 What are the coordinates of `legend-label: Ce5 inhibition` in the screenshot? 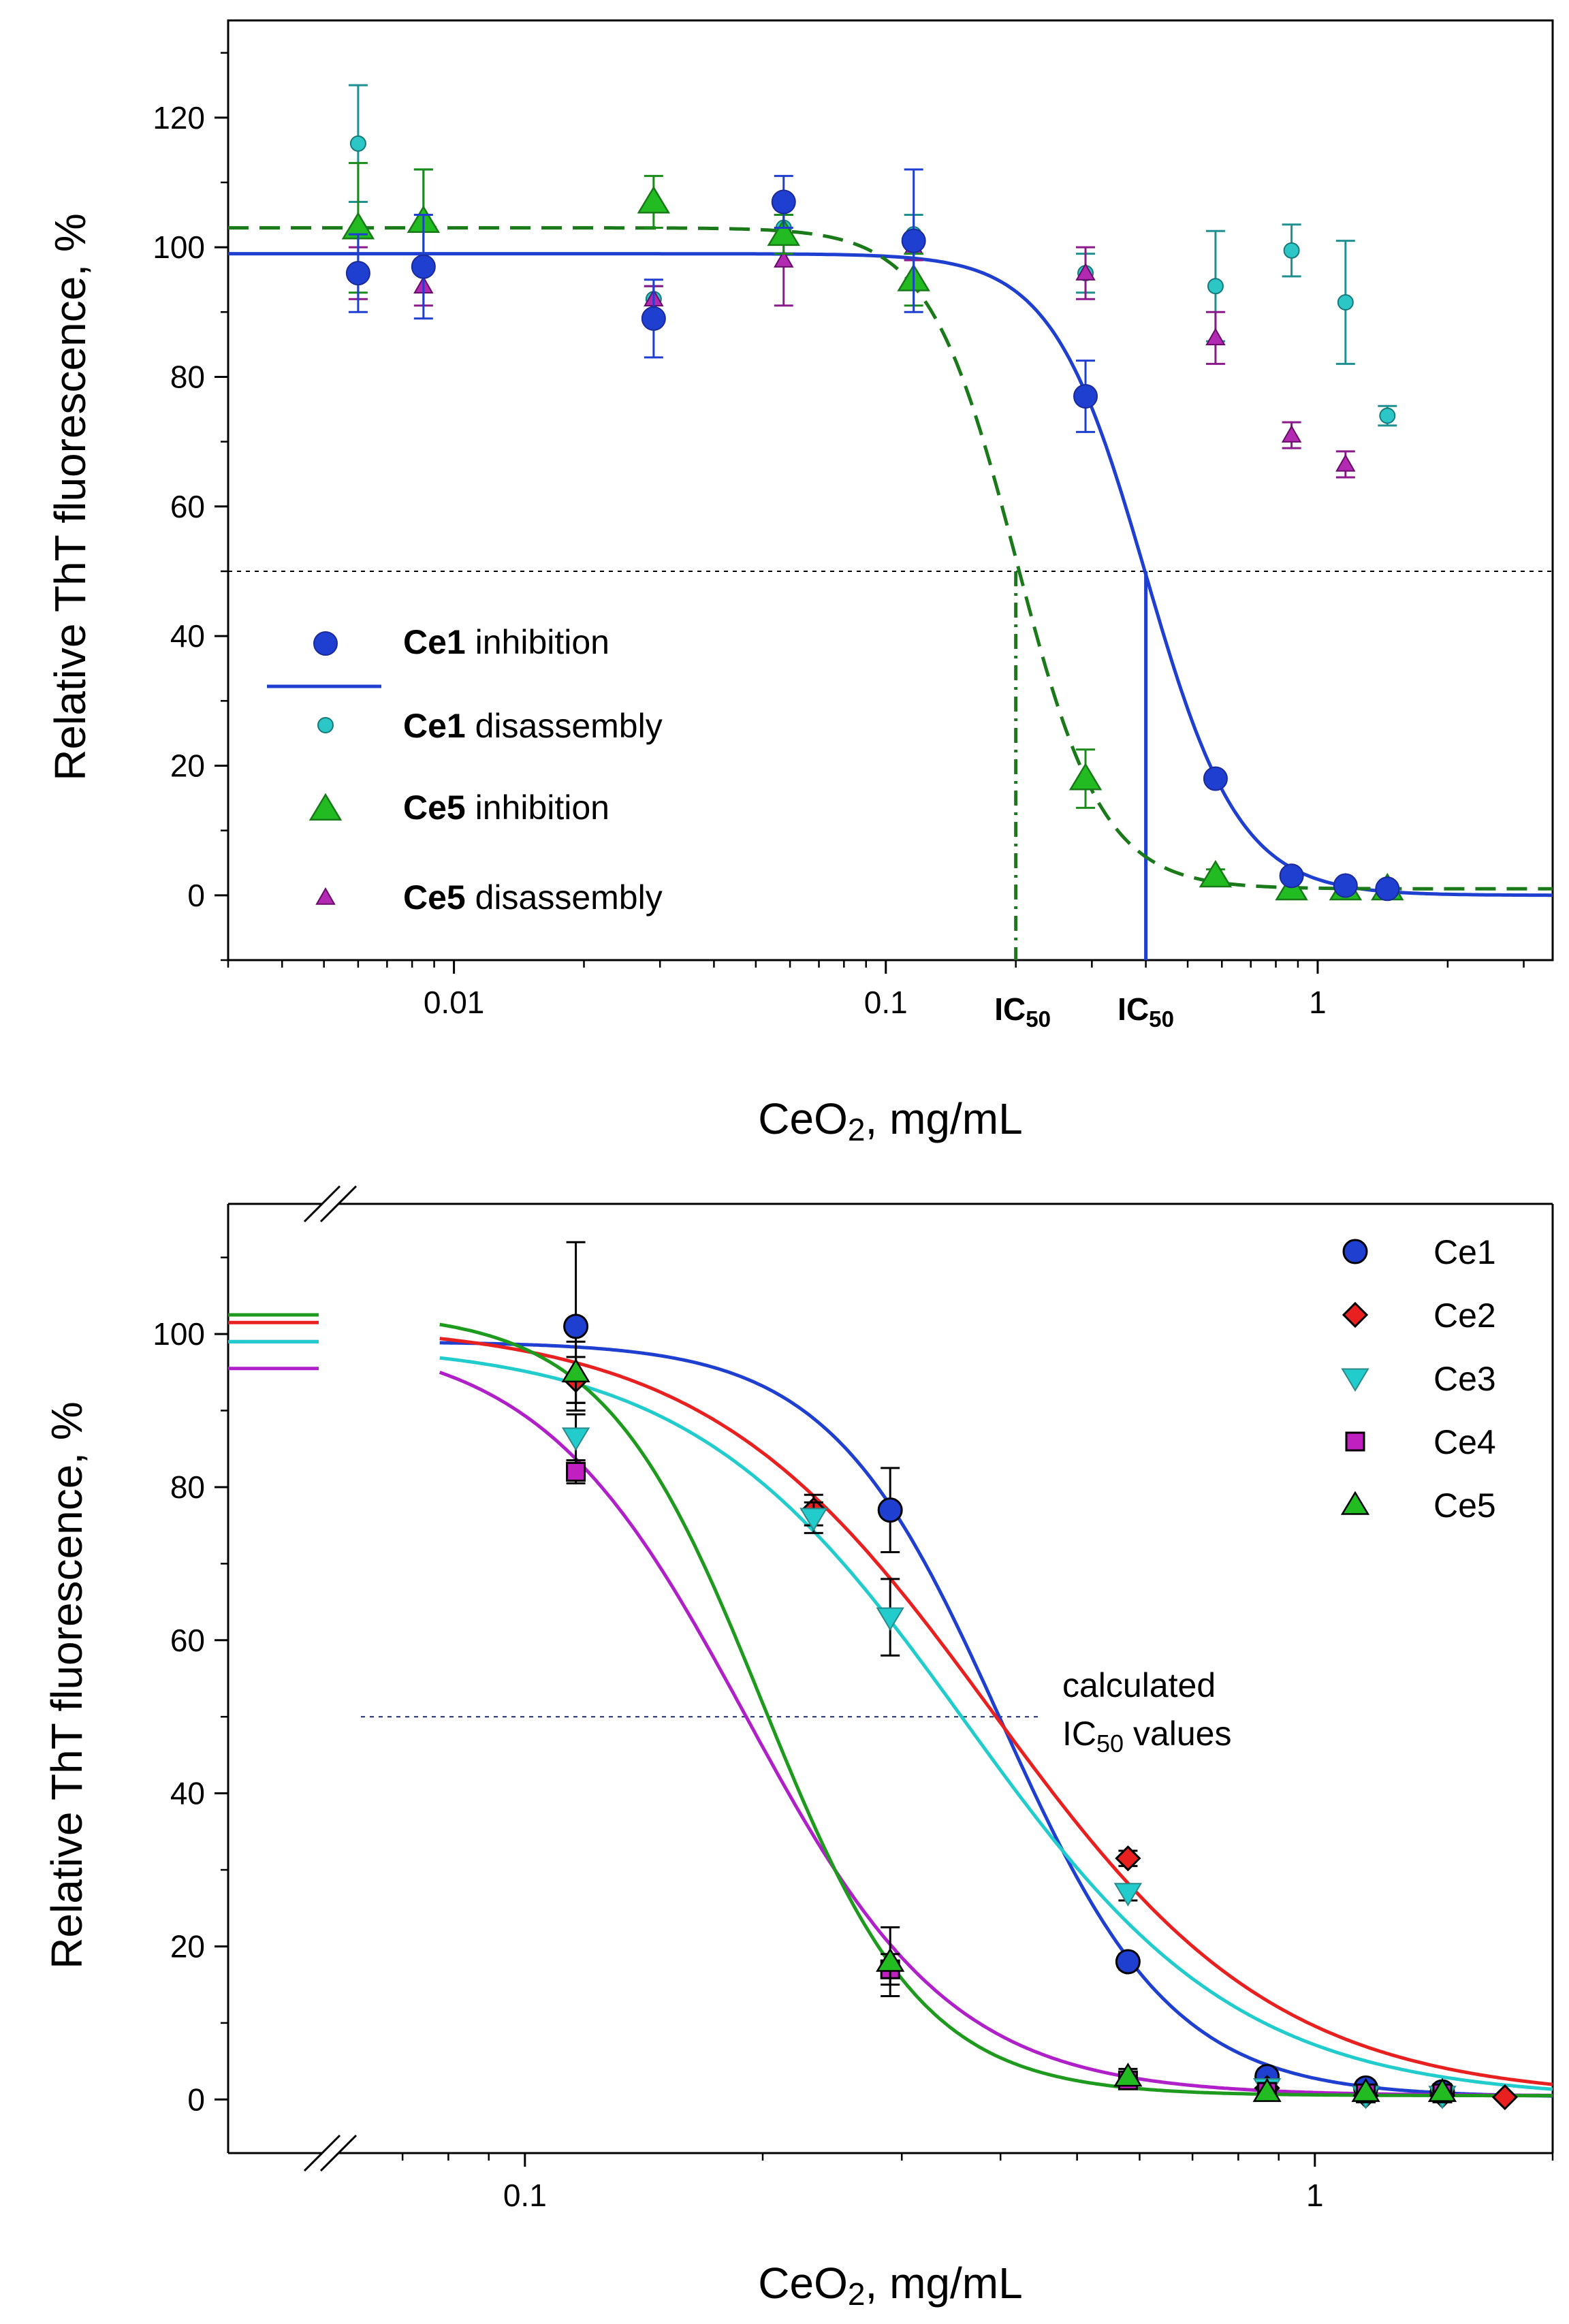 It's located at (506, 808).